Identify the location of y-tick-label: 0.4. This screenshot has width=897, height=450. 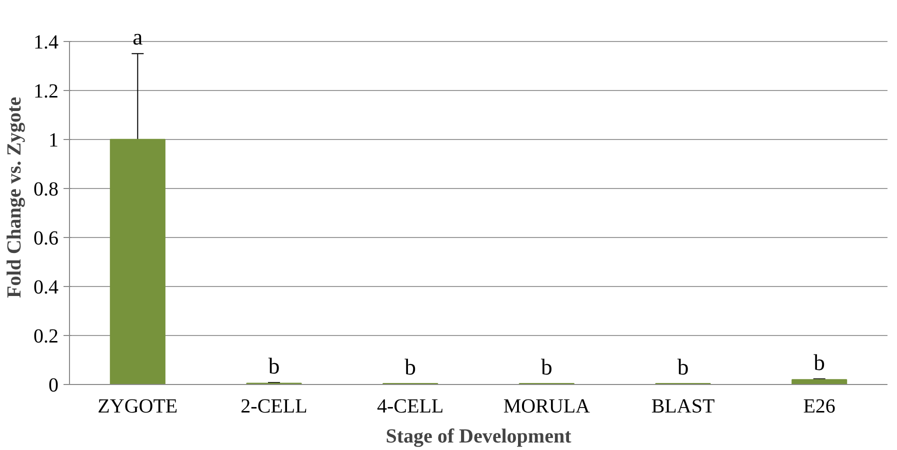
(46, 287).